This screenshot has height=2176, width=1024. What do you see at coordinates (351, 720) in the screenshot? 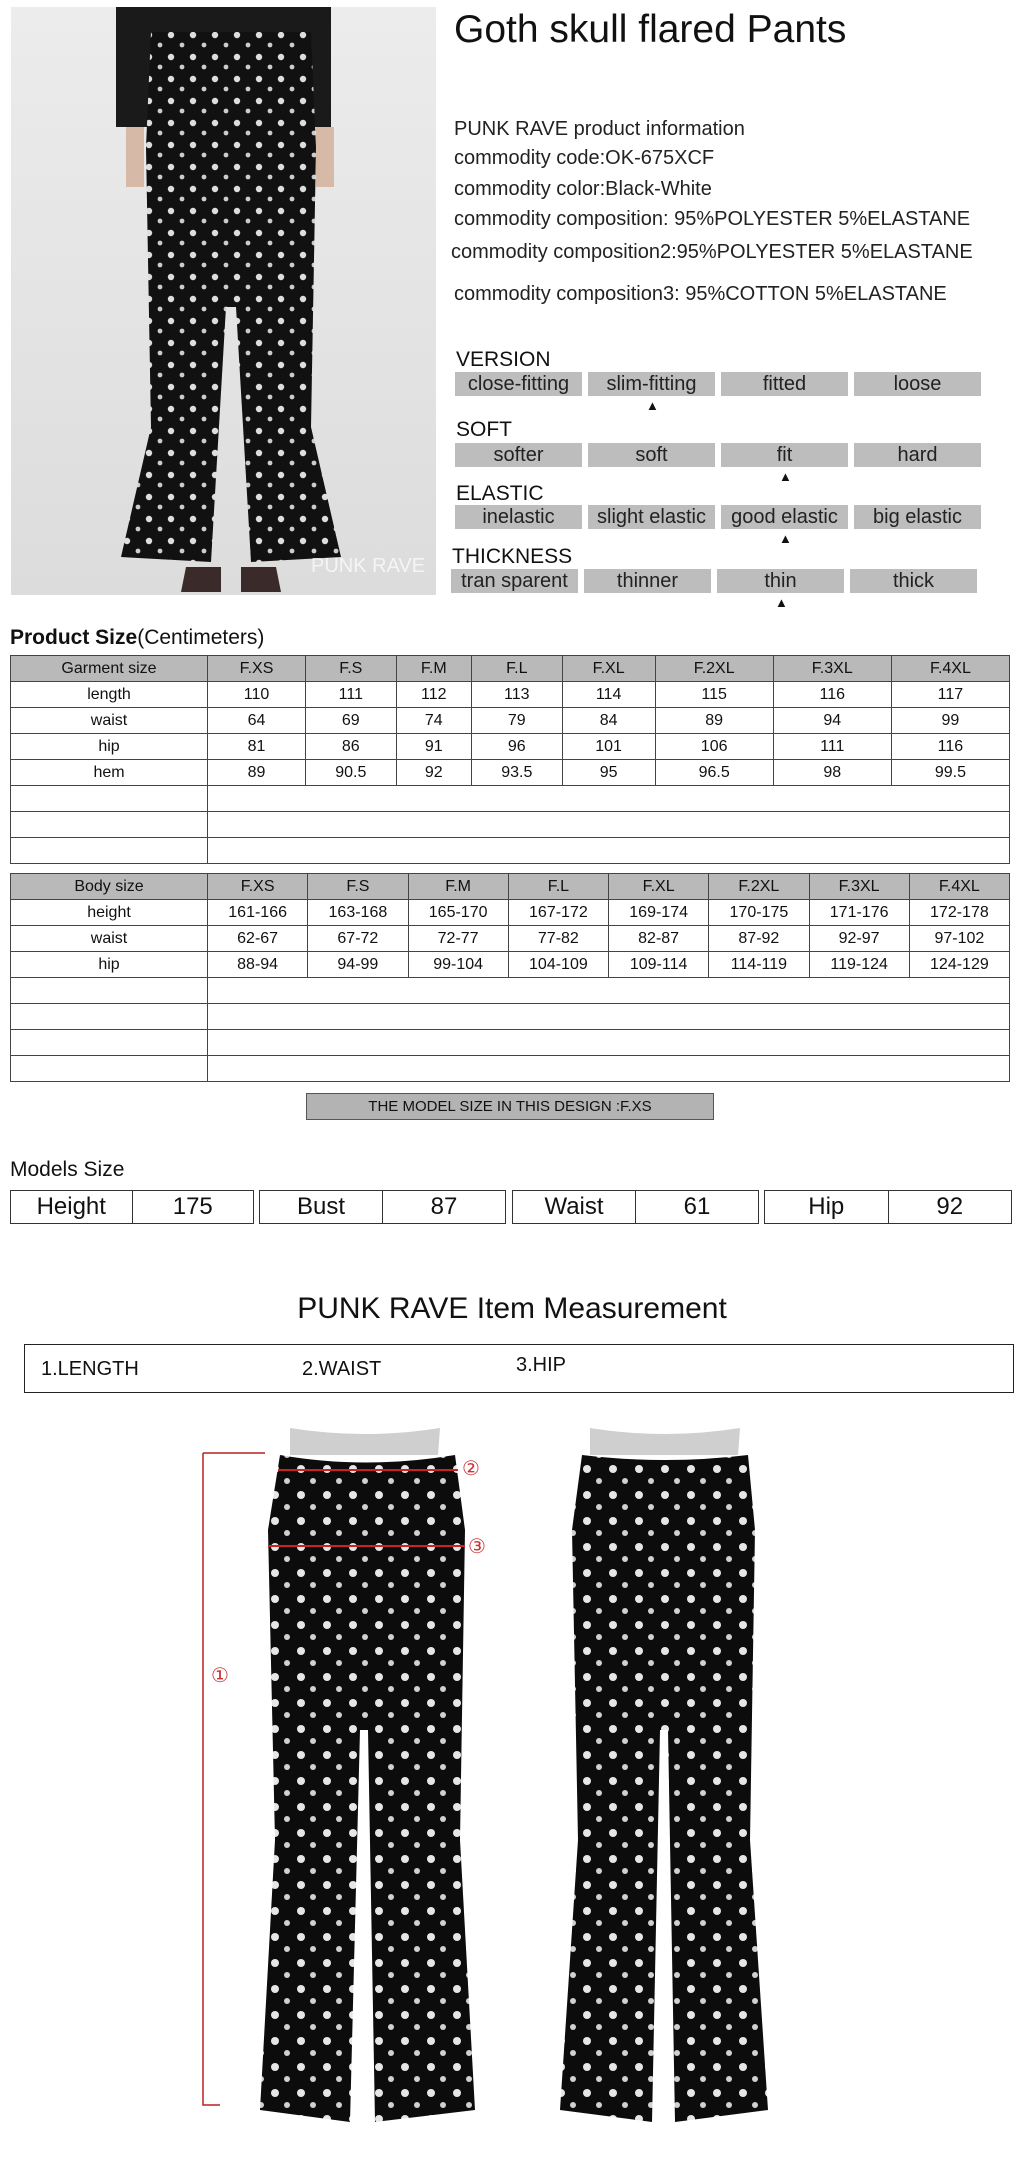
I see `table-cell: 69` at bounding box center [351, 720].